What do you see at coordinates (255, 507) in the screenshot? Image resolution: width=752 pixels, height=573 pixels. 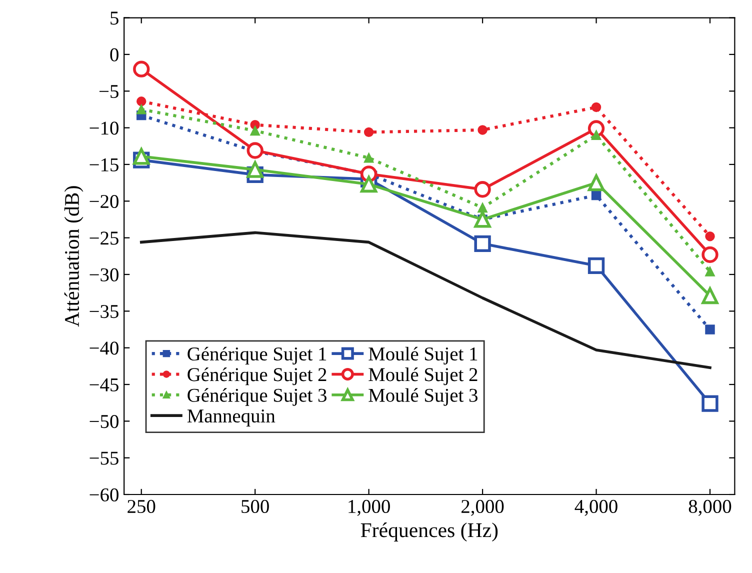 I see `x-tick-label: 500` at bounding box center [255, 507].